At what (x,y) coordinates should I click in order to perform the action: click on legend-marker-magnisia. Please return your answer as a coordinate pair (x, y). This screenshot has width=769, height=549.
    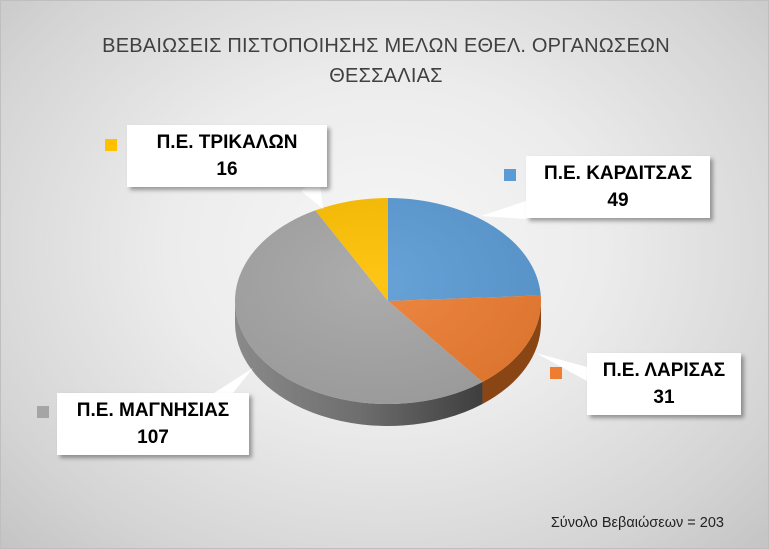
    Looking at the image, I should click on (43, 412).